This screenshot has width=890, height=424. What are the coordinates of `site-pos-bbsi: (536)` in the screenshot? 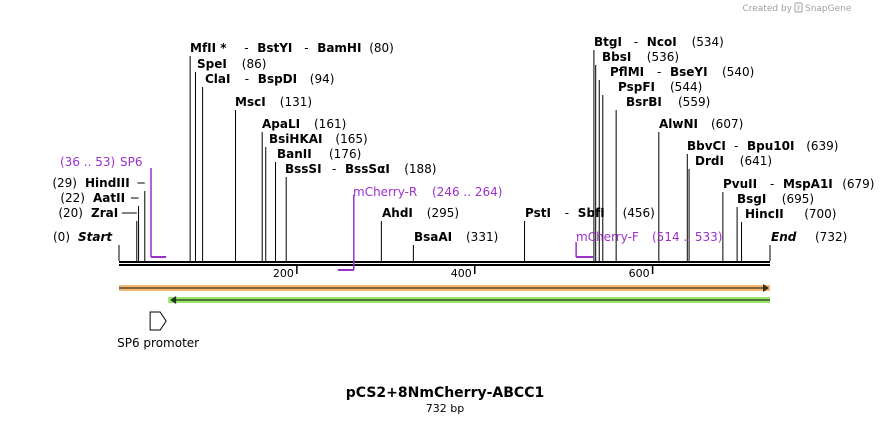 It's located at (663, 57).